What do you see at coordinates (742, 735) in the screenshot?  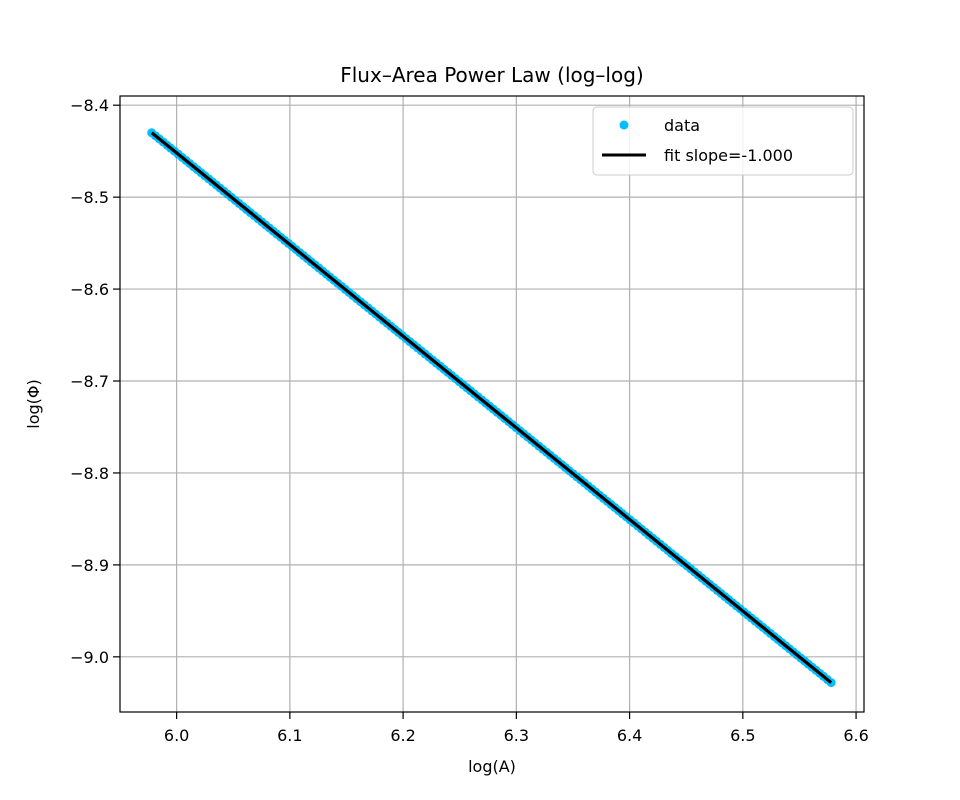 I see `x-tick-label: 6.5` at bounding box center [742, 735].